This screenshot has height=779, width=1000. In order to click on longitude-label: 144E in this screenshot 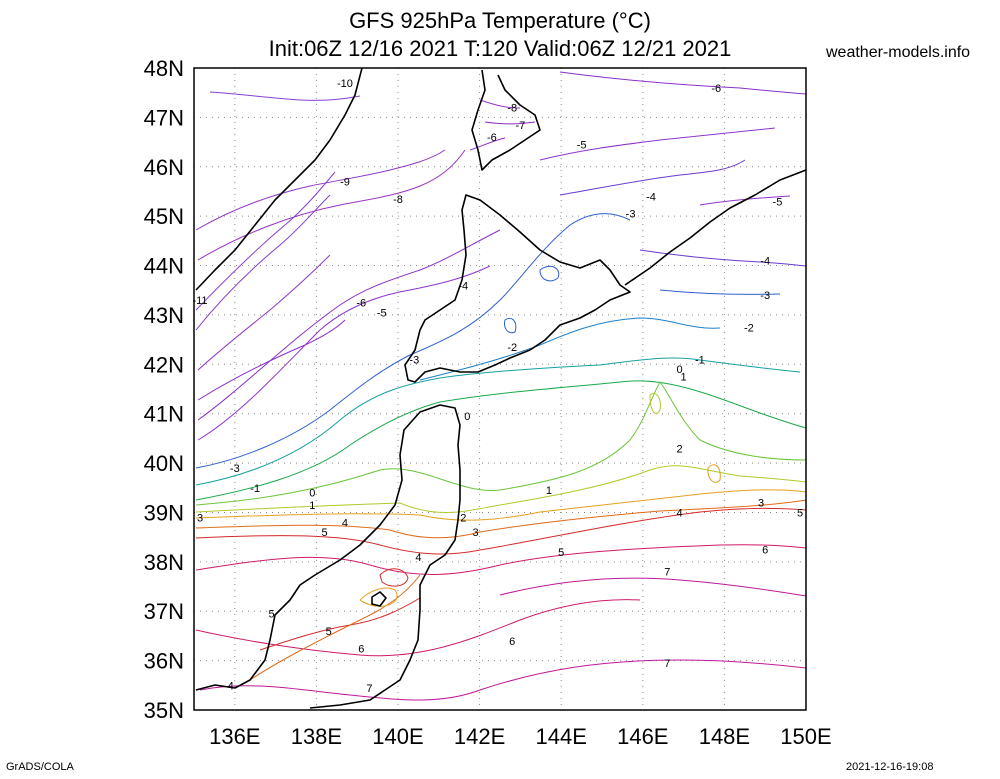, I will do `click(561, 736)`.